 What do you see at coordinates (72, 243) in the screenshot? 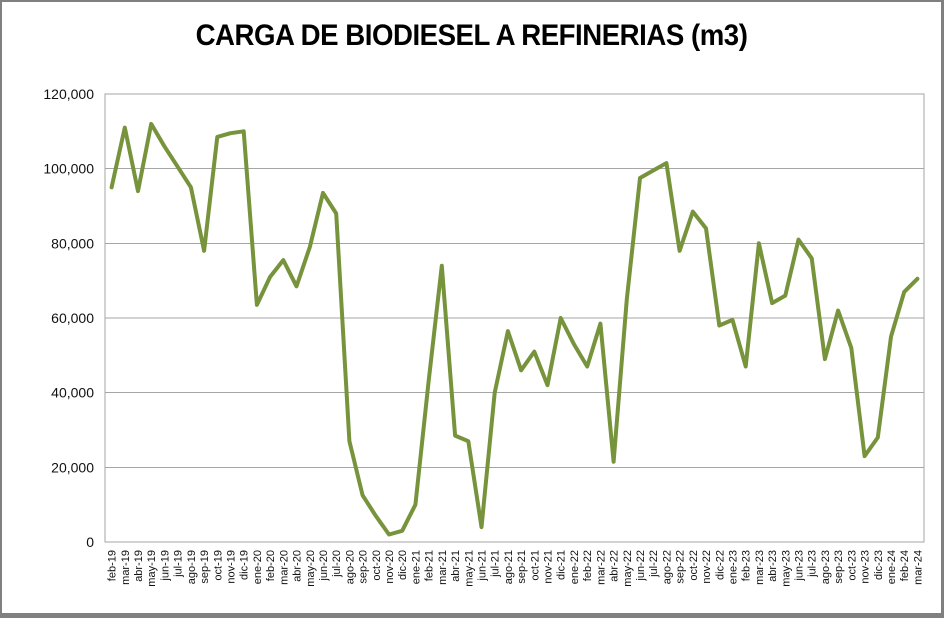
I see `y-axis-tick-label: 80,000` at bounding box center [72, 243].